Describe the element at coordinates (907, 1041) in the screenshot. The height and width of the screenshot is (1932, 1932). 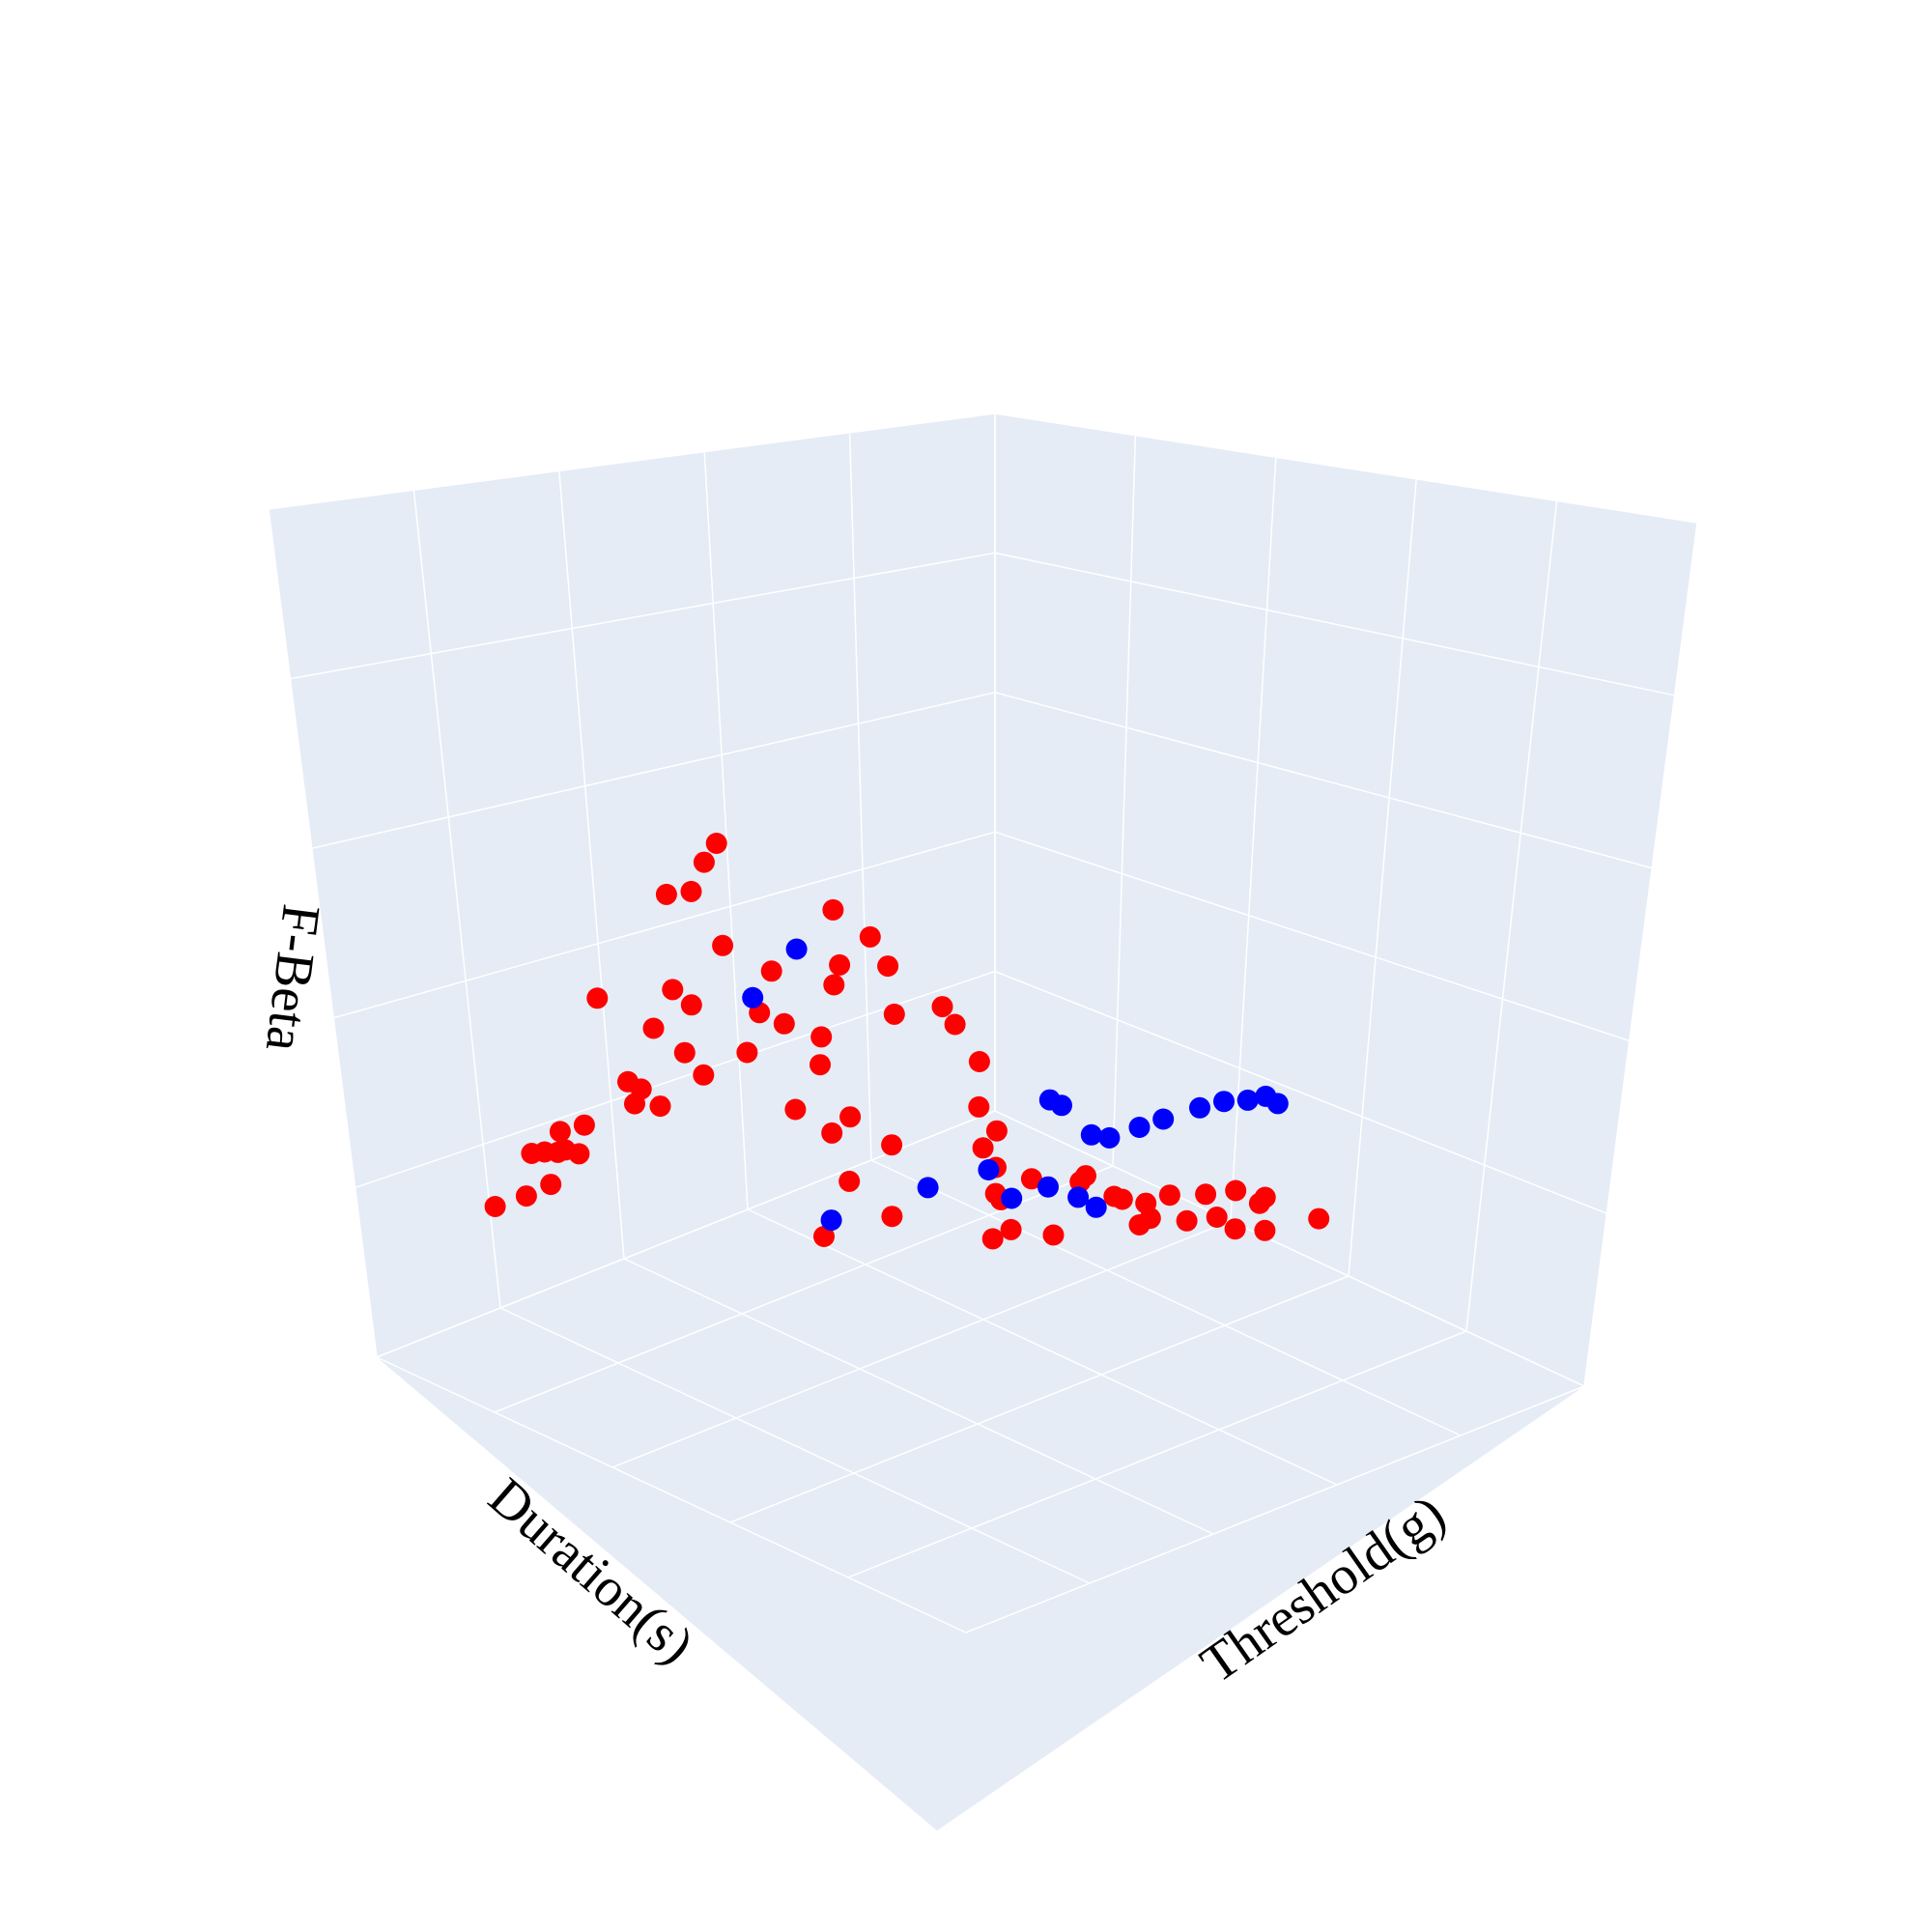
I see `data-points` at that location.